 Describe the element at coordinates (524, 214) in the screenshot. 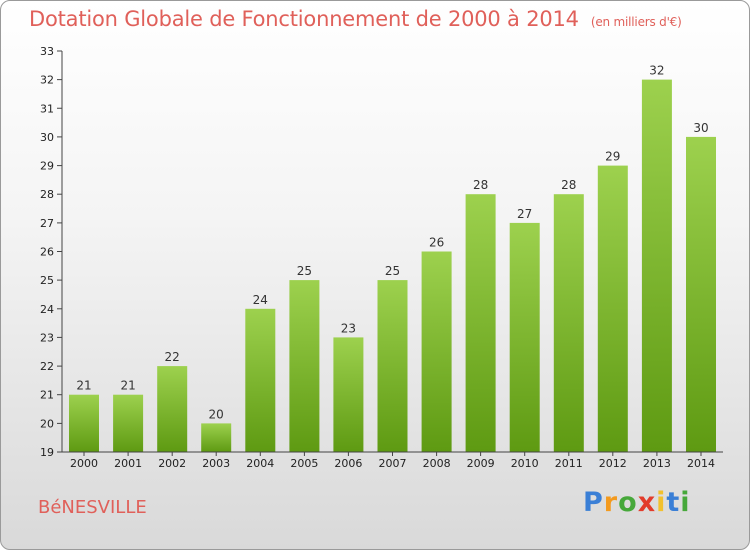

I see `data-label: 27` at that location.